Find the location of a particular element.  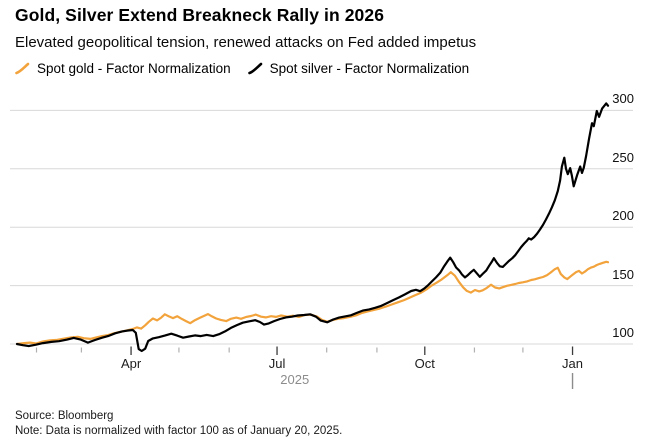

y-axis-label-250: 250 is located at coordinates (623, 157).